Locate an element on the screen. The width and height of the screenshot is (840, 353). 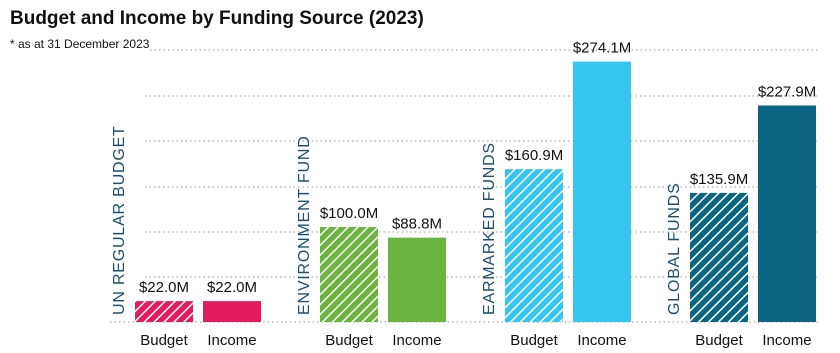
chart-subtitle: * as at 31 December 2023 is located at coordinates (80, 44).